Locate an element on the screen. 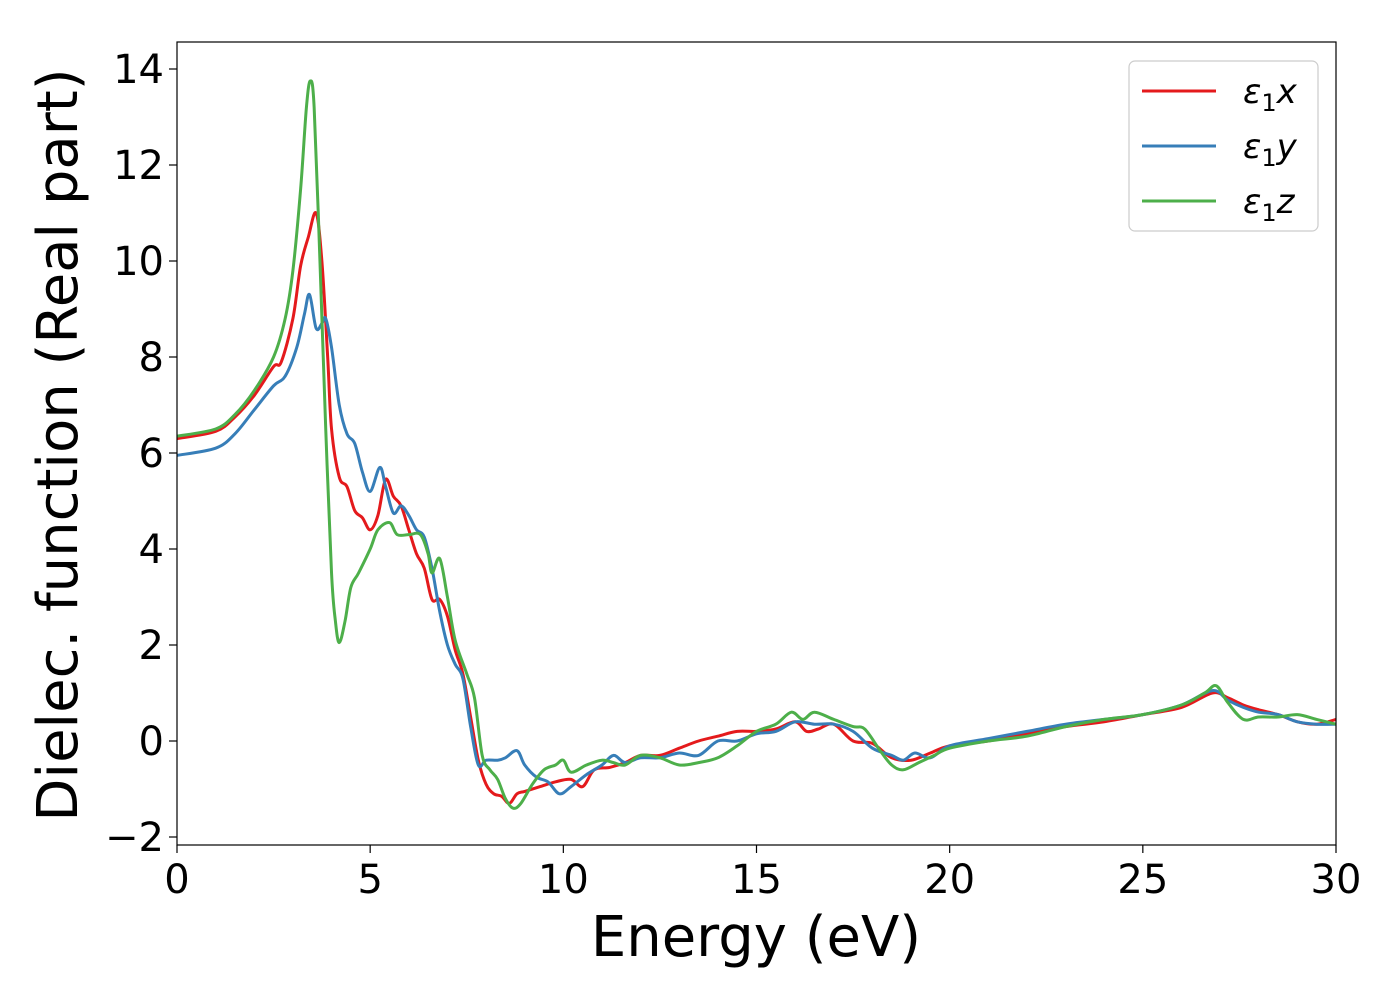 The width and height of the screenshot is (1400, 1000). y-tick: 6 is located at coordinates (158, 454).